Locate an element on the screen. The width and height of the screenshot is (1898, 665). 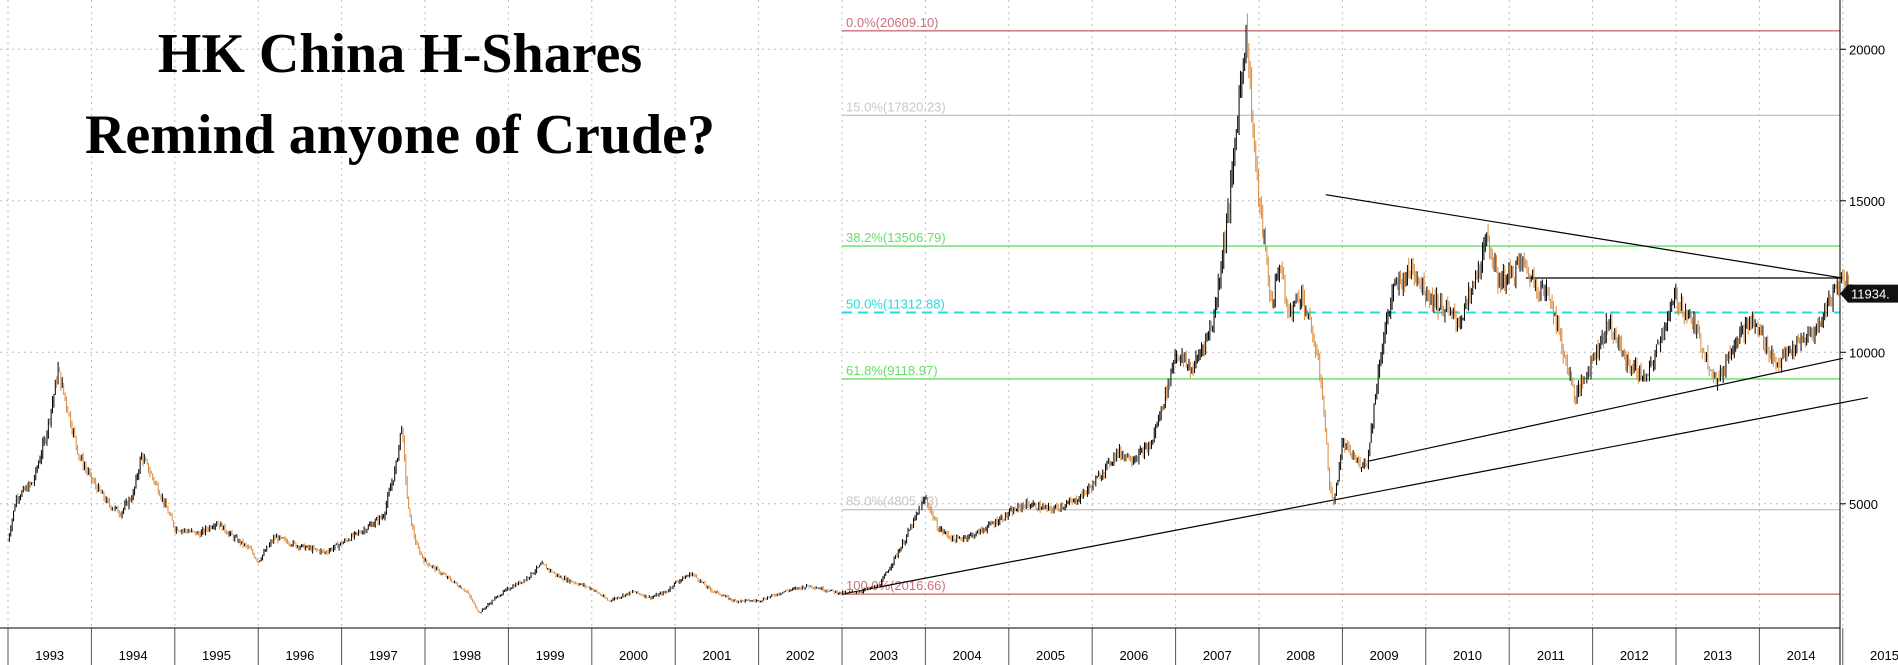
x-tick-label: 2006 is located at coordinates (1133, 655).